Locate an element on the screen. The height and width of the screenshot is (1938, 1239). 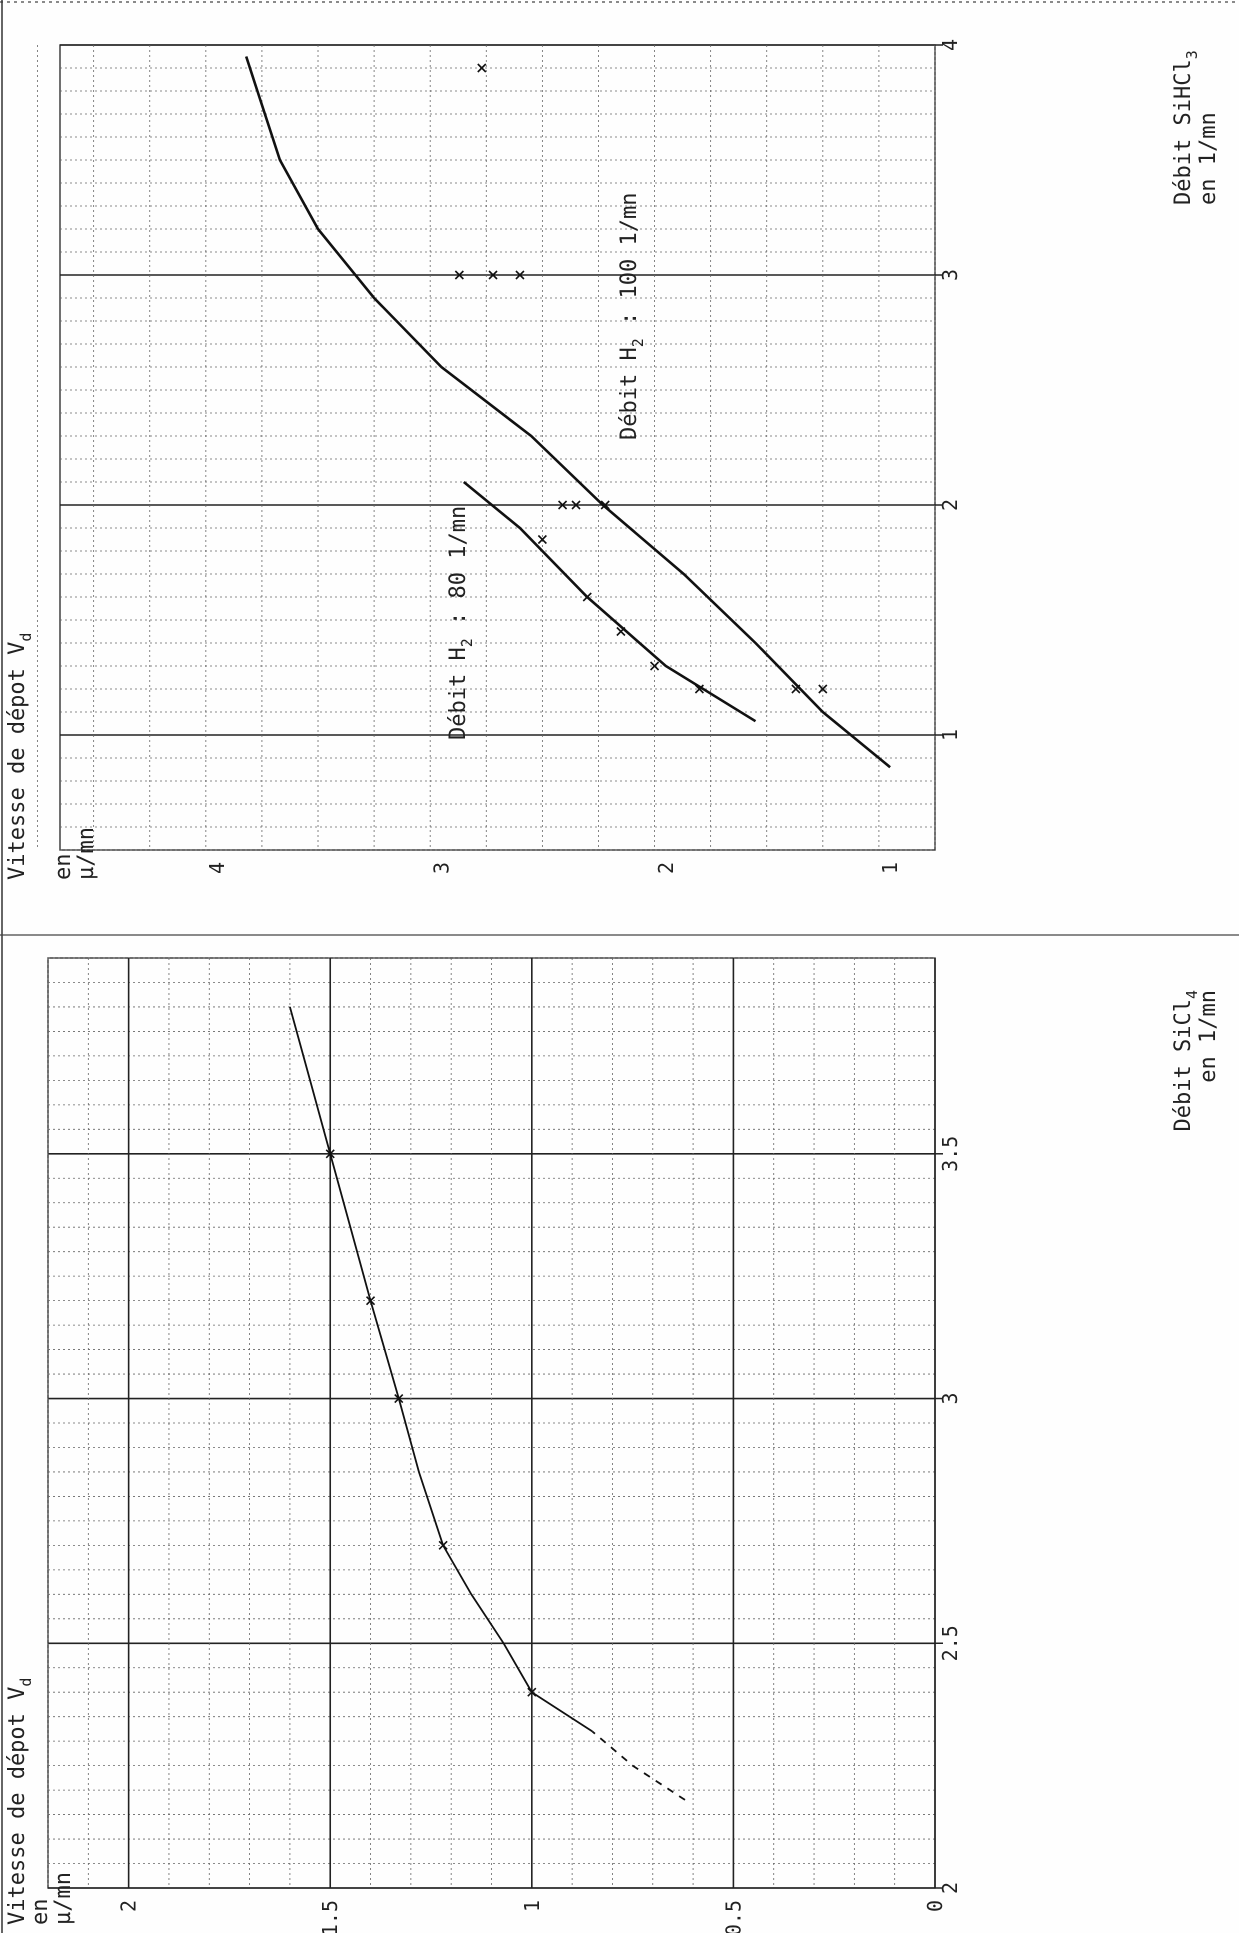
y-tick-label: 1.5 is located at coordinates (330, 1916).